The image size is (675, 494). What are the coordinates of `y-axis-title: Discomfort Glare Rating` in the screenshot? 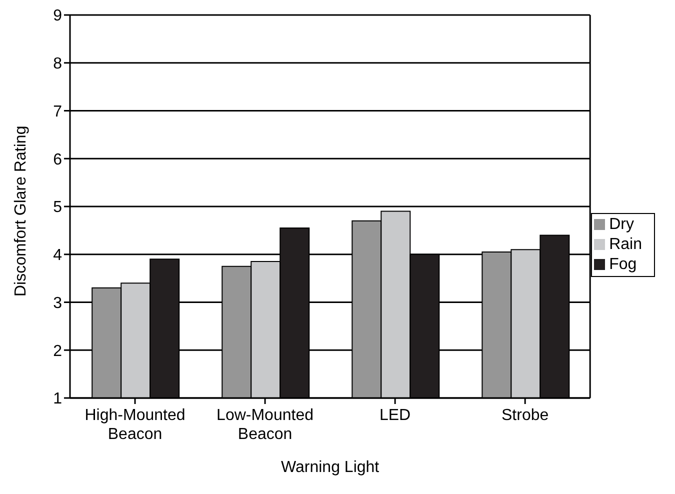 It's located at (21, 211).